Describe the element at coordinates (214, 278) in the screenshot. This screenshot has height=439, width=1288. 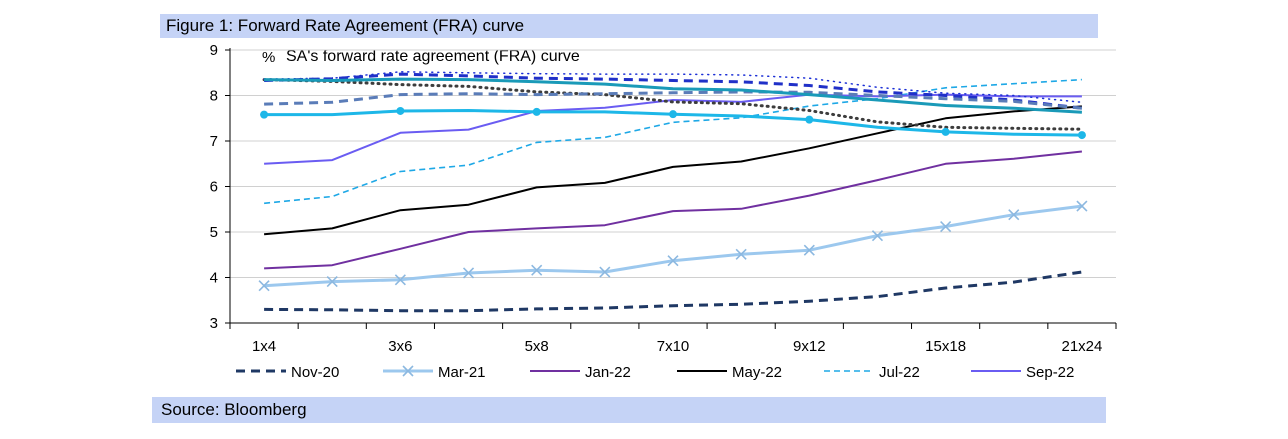
I see `y-tick-label: 4` at that location.